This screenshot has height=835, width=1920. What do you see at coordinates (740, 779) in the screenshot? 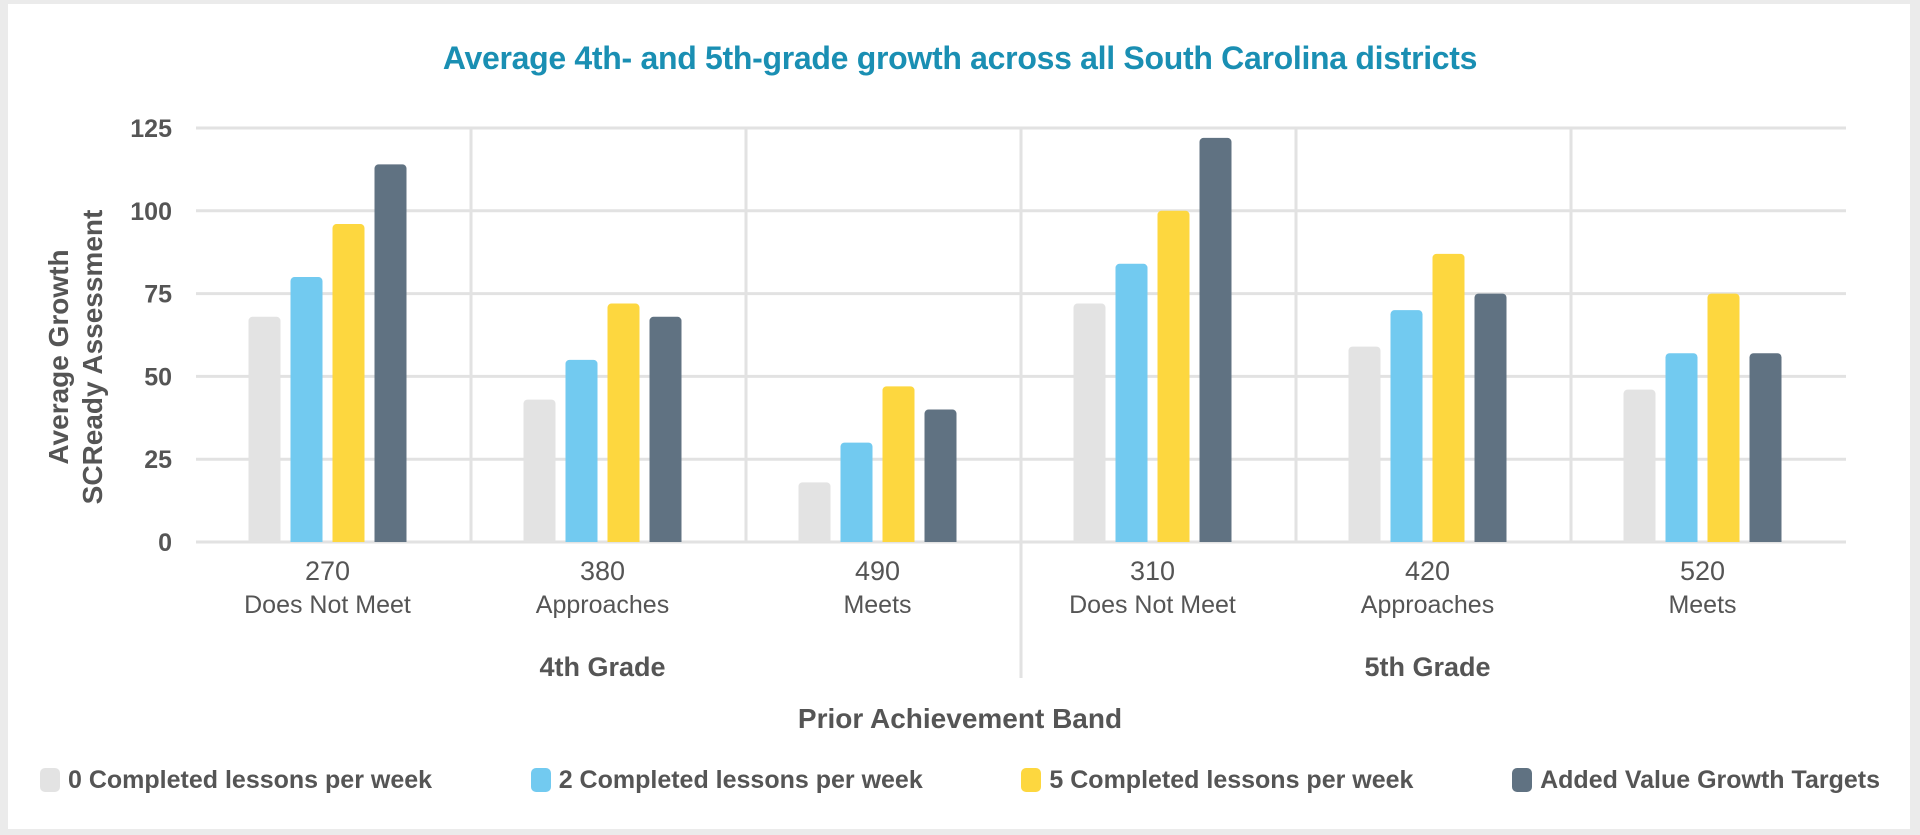
I see `legend-label: 2 Completed lessons per week` at bounding box center [740, 779].